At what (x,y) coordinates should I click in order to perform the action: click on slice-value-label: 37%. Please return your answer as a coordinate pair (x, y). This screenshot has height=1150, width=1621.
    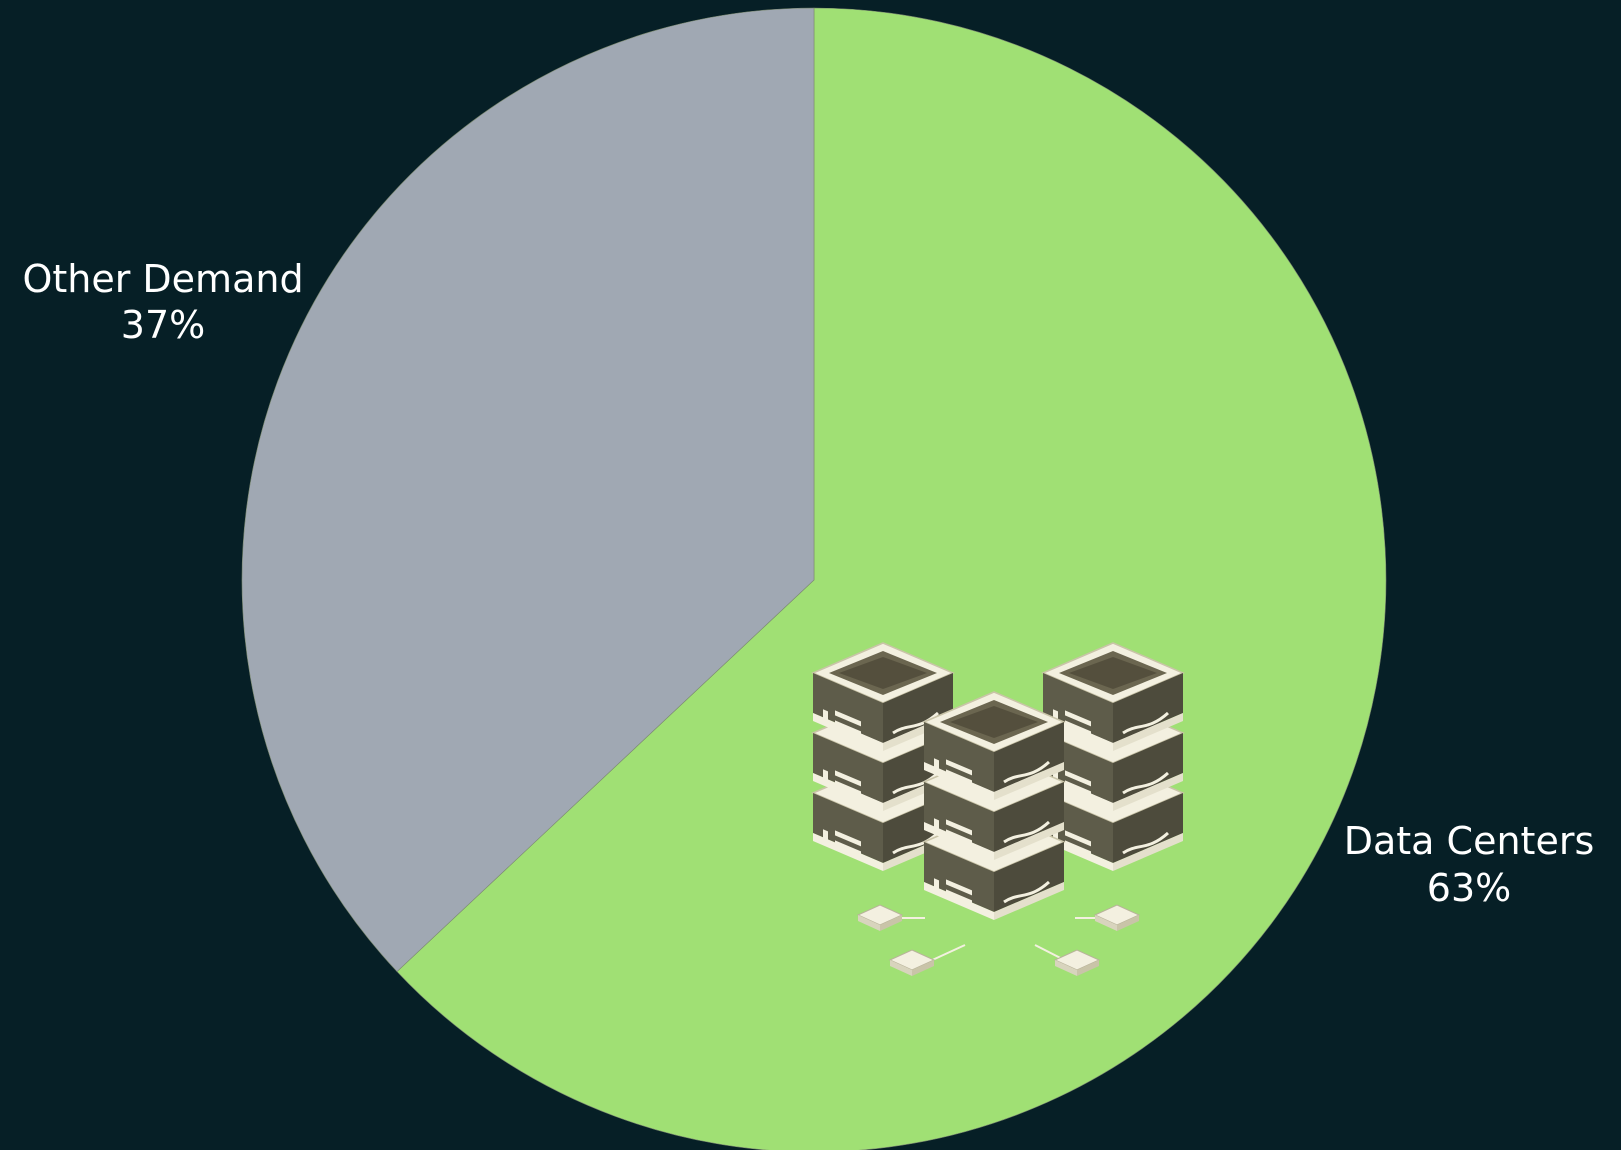
    Looking at the image, I should click on (163, 325).